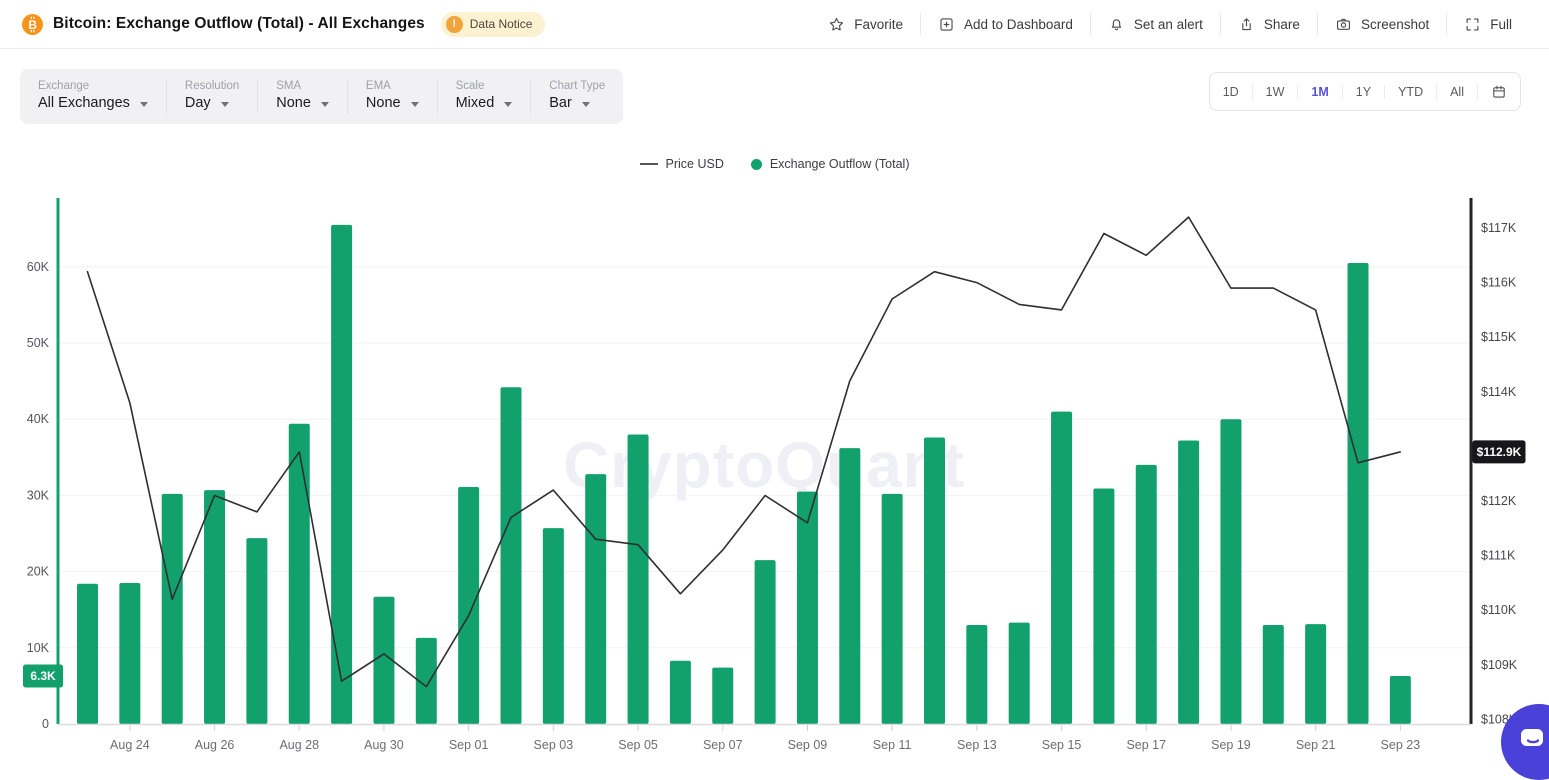 The image size is (1549, 780). Describe the element at coordinates (1395, 24) in the screenshot. I see `screenshot-label: Screenshot` at that location.